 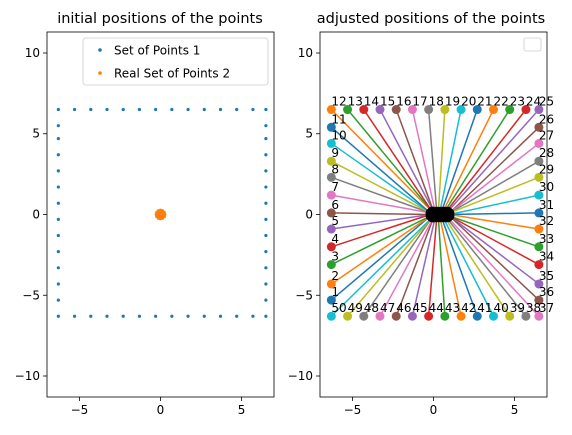 What do you see at coordinates (546, 119) in the screenshot?
I see `point-label-26: 26` at bounding box center [546, 119].